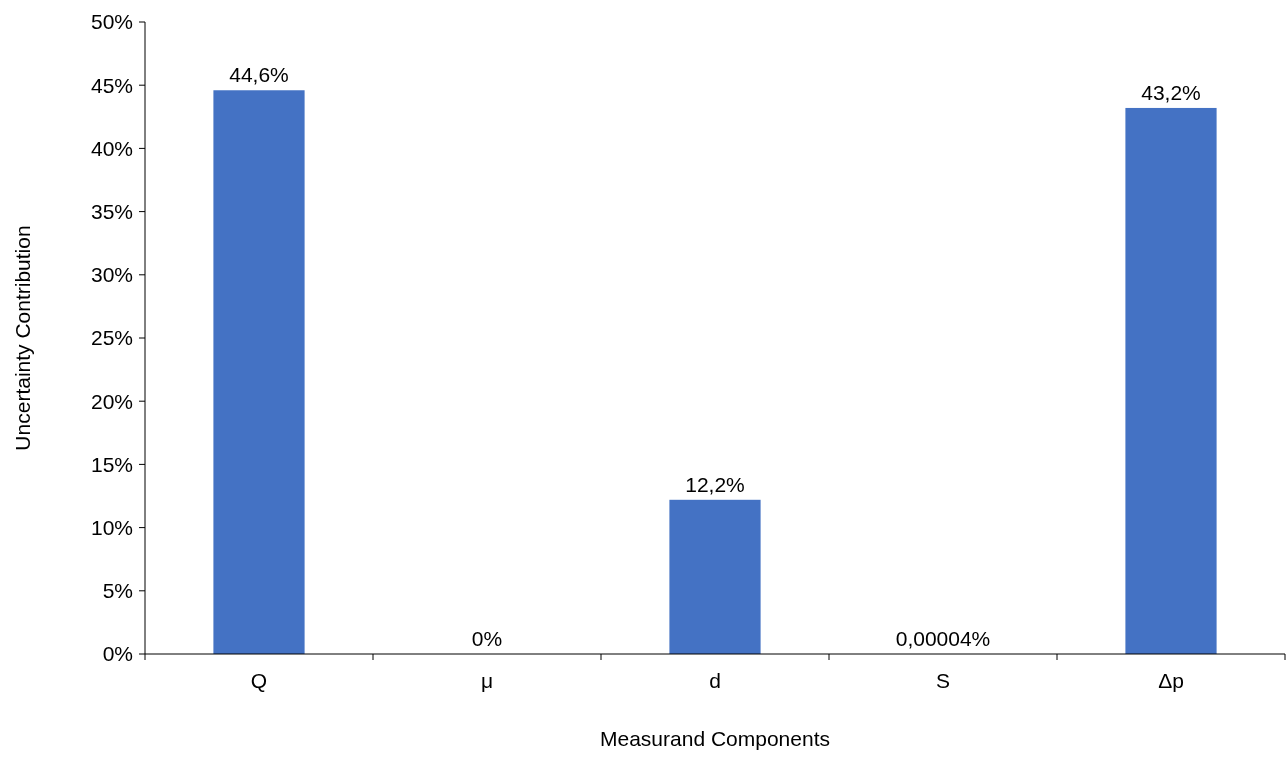 The width and height of the screenshot is (1288, 760). Describe the element at coordinates (111, 22) in the screenshot. I see `y-tick-label: 50%` at that location.